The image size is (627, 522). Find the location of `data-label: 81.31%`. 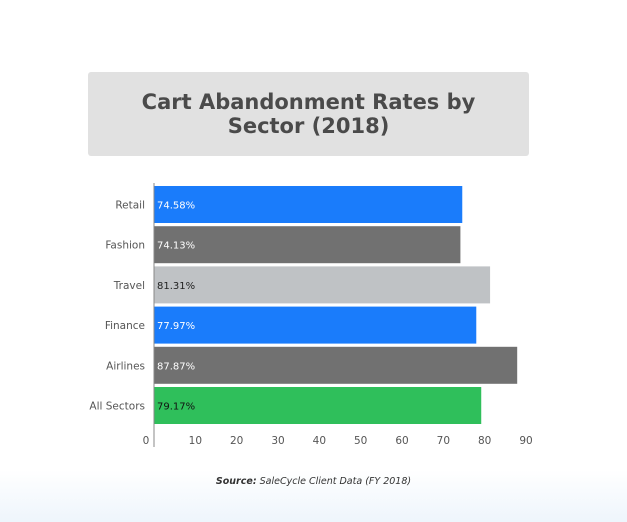

data-label: 81.31% is located at coordinates (176, 286).